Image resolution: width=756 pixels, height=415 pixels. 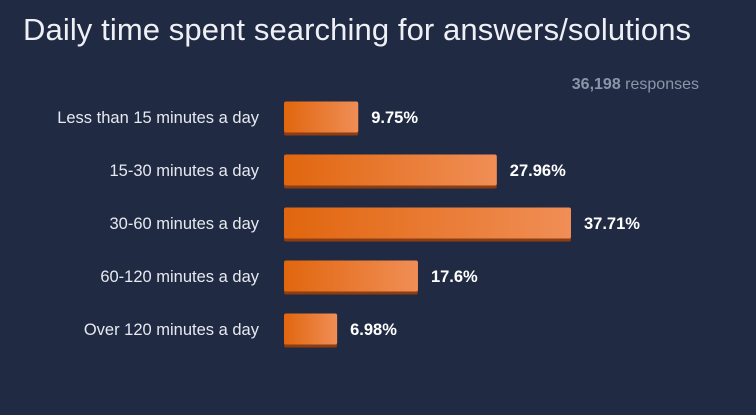 What do you see at coordinates (538, 171) in the screenshot?
I see `value-label: 27.96%` at bounding box center [538, 171].